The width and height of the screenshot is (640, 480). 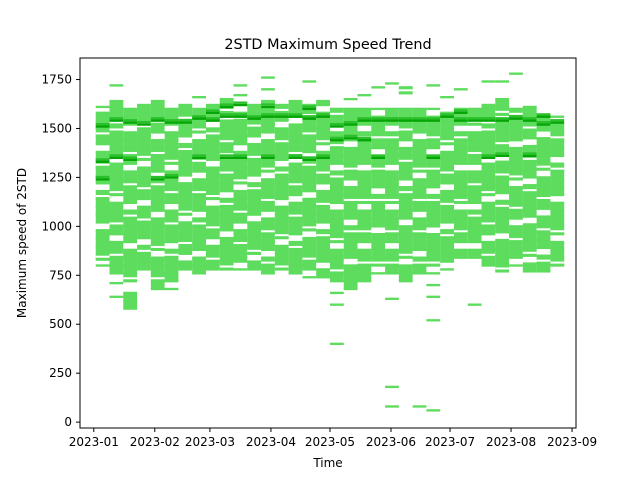 I want to click on x-tick-label: 2023-09, so click(x=572, y=442).